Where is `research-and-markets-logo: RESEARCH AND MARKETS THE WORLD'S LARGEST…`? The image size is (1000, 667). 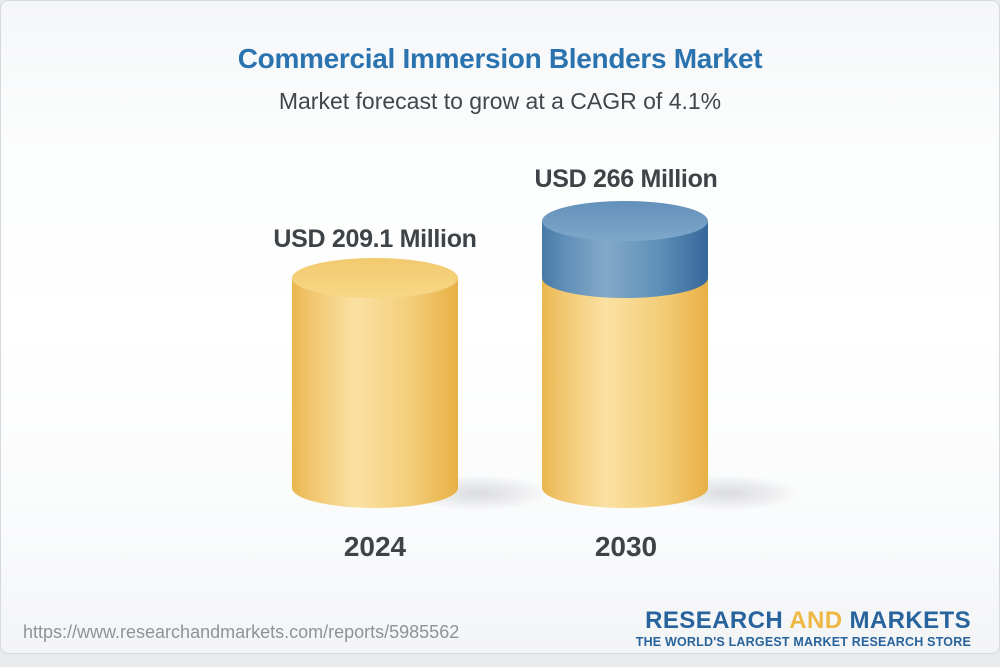
research-and-markets-logo: RESEARCH AND MARKETS THE WORLD'S LARGEST… is located at coordinates (803, 628).